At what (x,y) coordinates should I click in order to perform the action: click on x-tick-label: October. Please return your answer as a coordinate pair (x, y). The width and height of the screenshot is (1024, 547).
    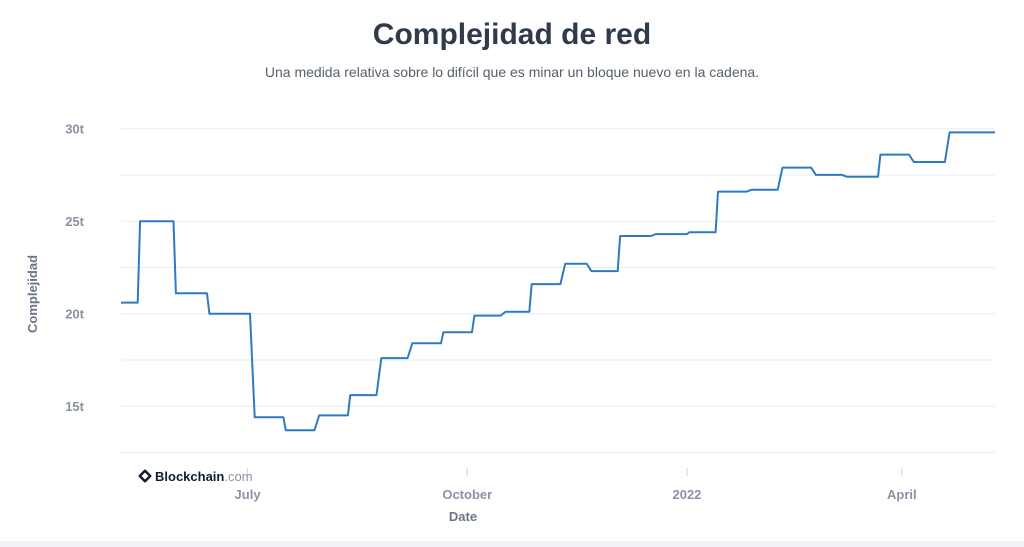
    Looking at the image, I should click on (467, 494).